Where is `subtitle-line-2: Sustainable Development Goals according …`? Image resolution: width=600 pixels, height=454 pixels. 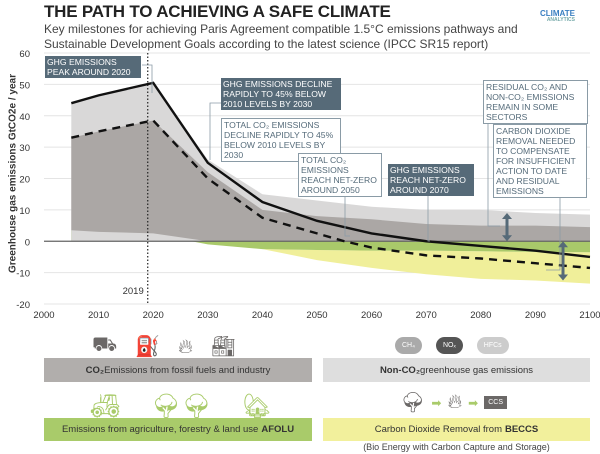
subtitle-line-2: Sustainable Development Goals according … is located at coordinates (266, 44).